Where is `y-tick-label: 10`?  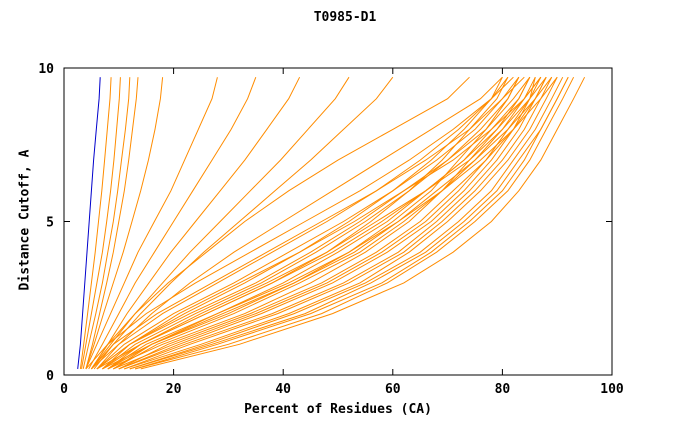 y-tick-label: 10 is located at coordinates (46, 69).